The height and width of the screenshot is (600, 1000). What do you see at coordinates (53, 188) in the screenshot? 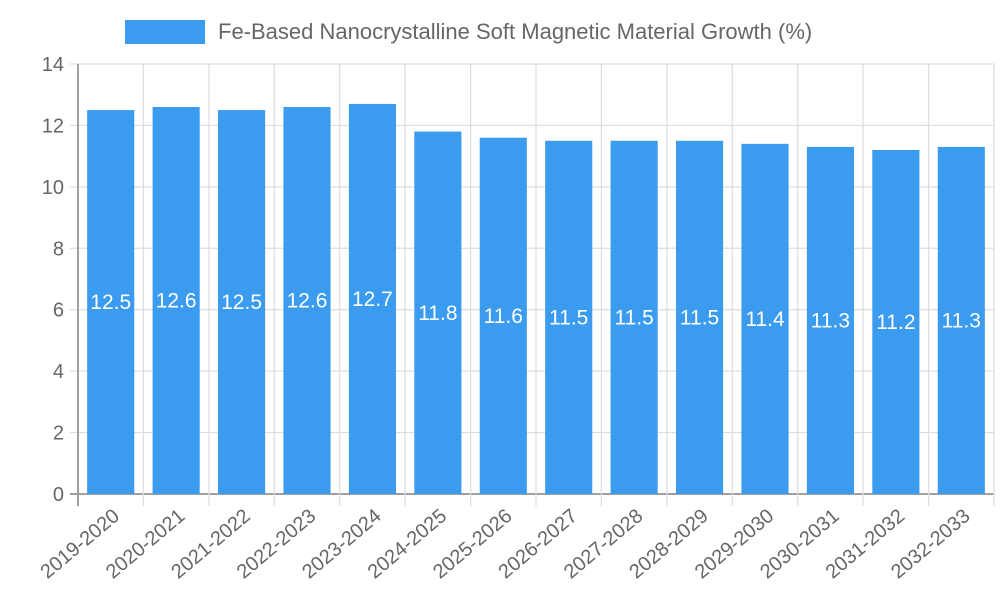
I see `y-tick-label: 10` at bounding box center [53, 188].